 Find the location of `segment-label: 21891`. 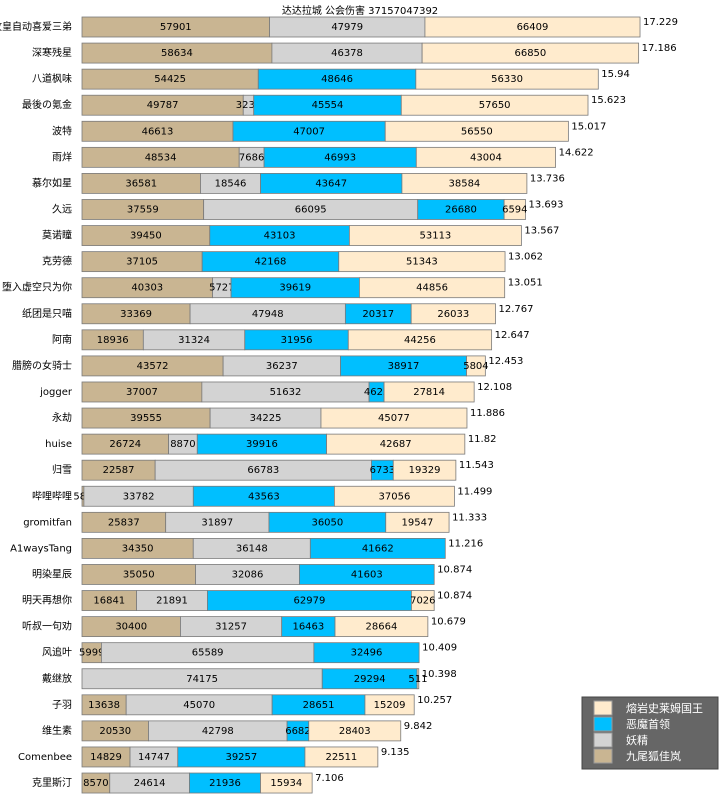

segment-label: 21891 is located at coordinates (172, 601).